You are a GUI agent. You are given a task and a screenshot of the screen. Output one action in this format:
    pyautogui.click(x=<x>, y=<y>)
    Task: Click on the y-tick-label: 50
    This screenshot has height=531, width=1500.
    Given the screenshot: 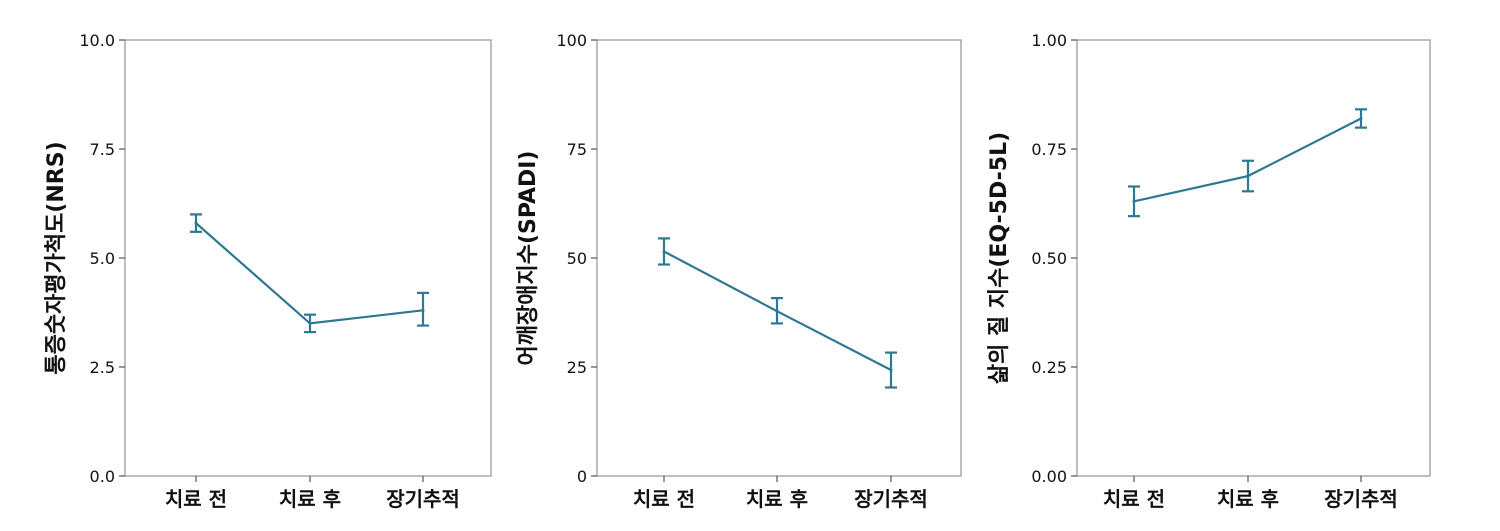 What is the action you would take?
    pyautogui.click(x=577, y=258)
    